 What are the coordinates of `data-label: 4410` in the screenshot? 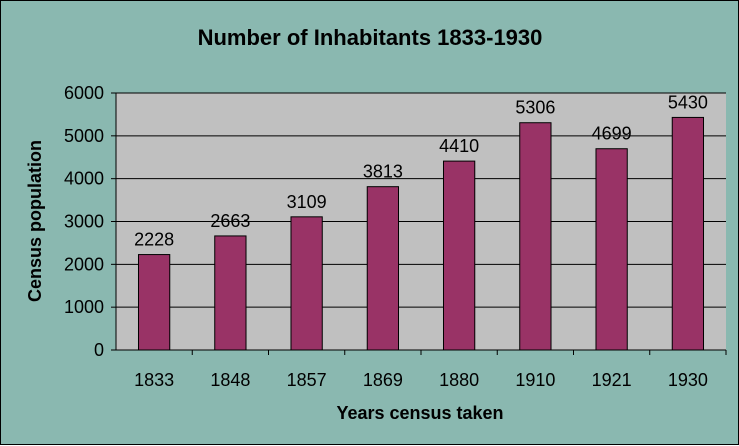 It's located at (459, 146).